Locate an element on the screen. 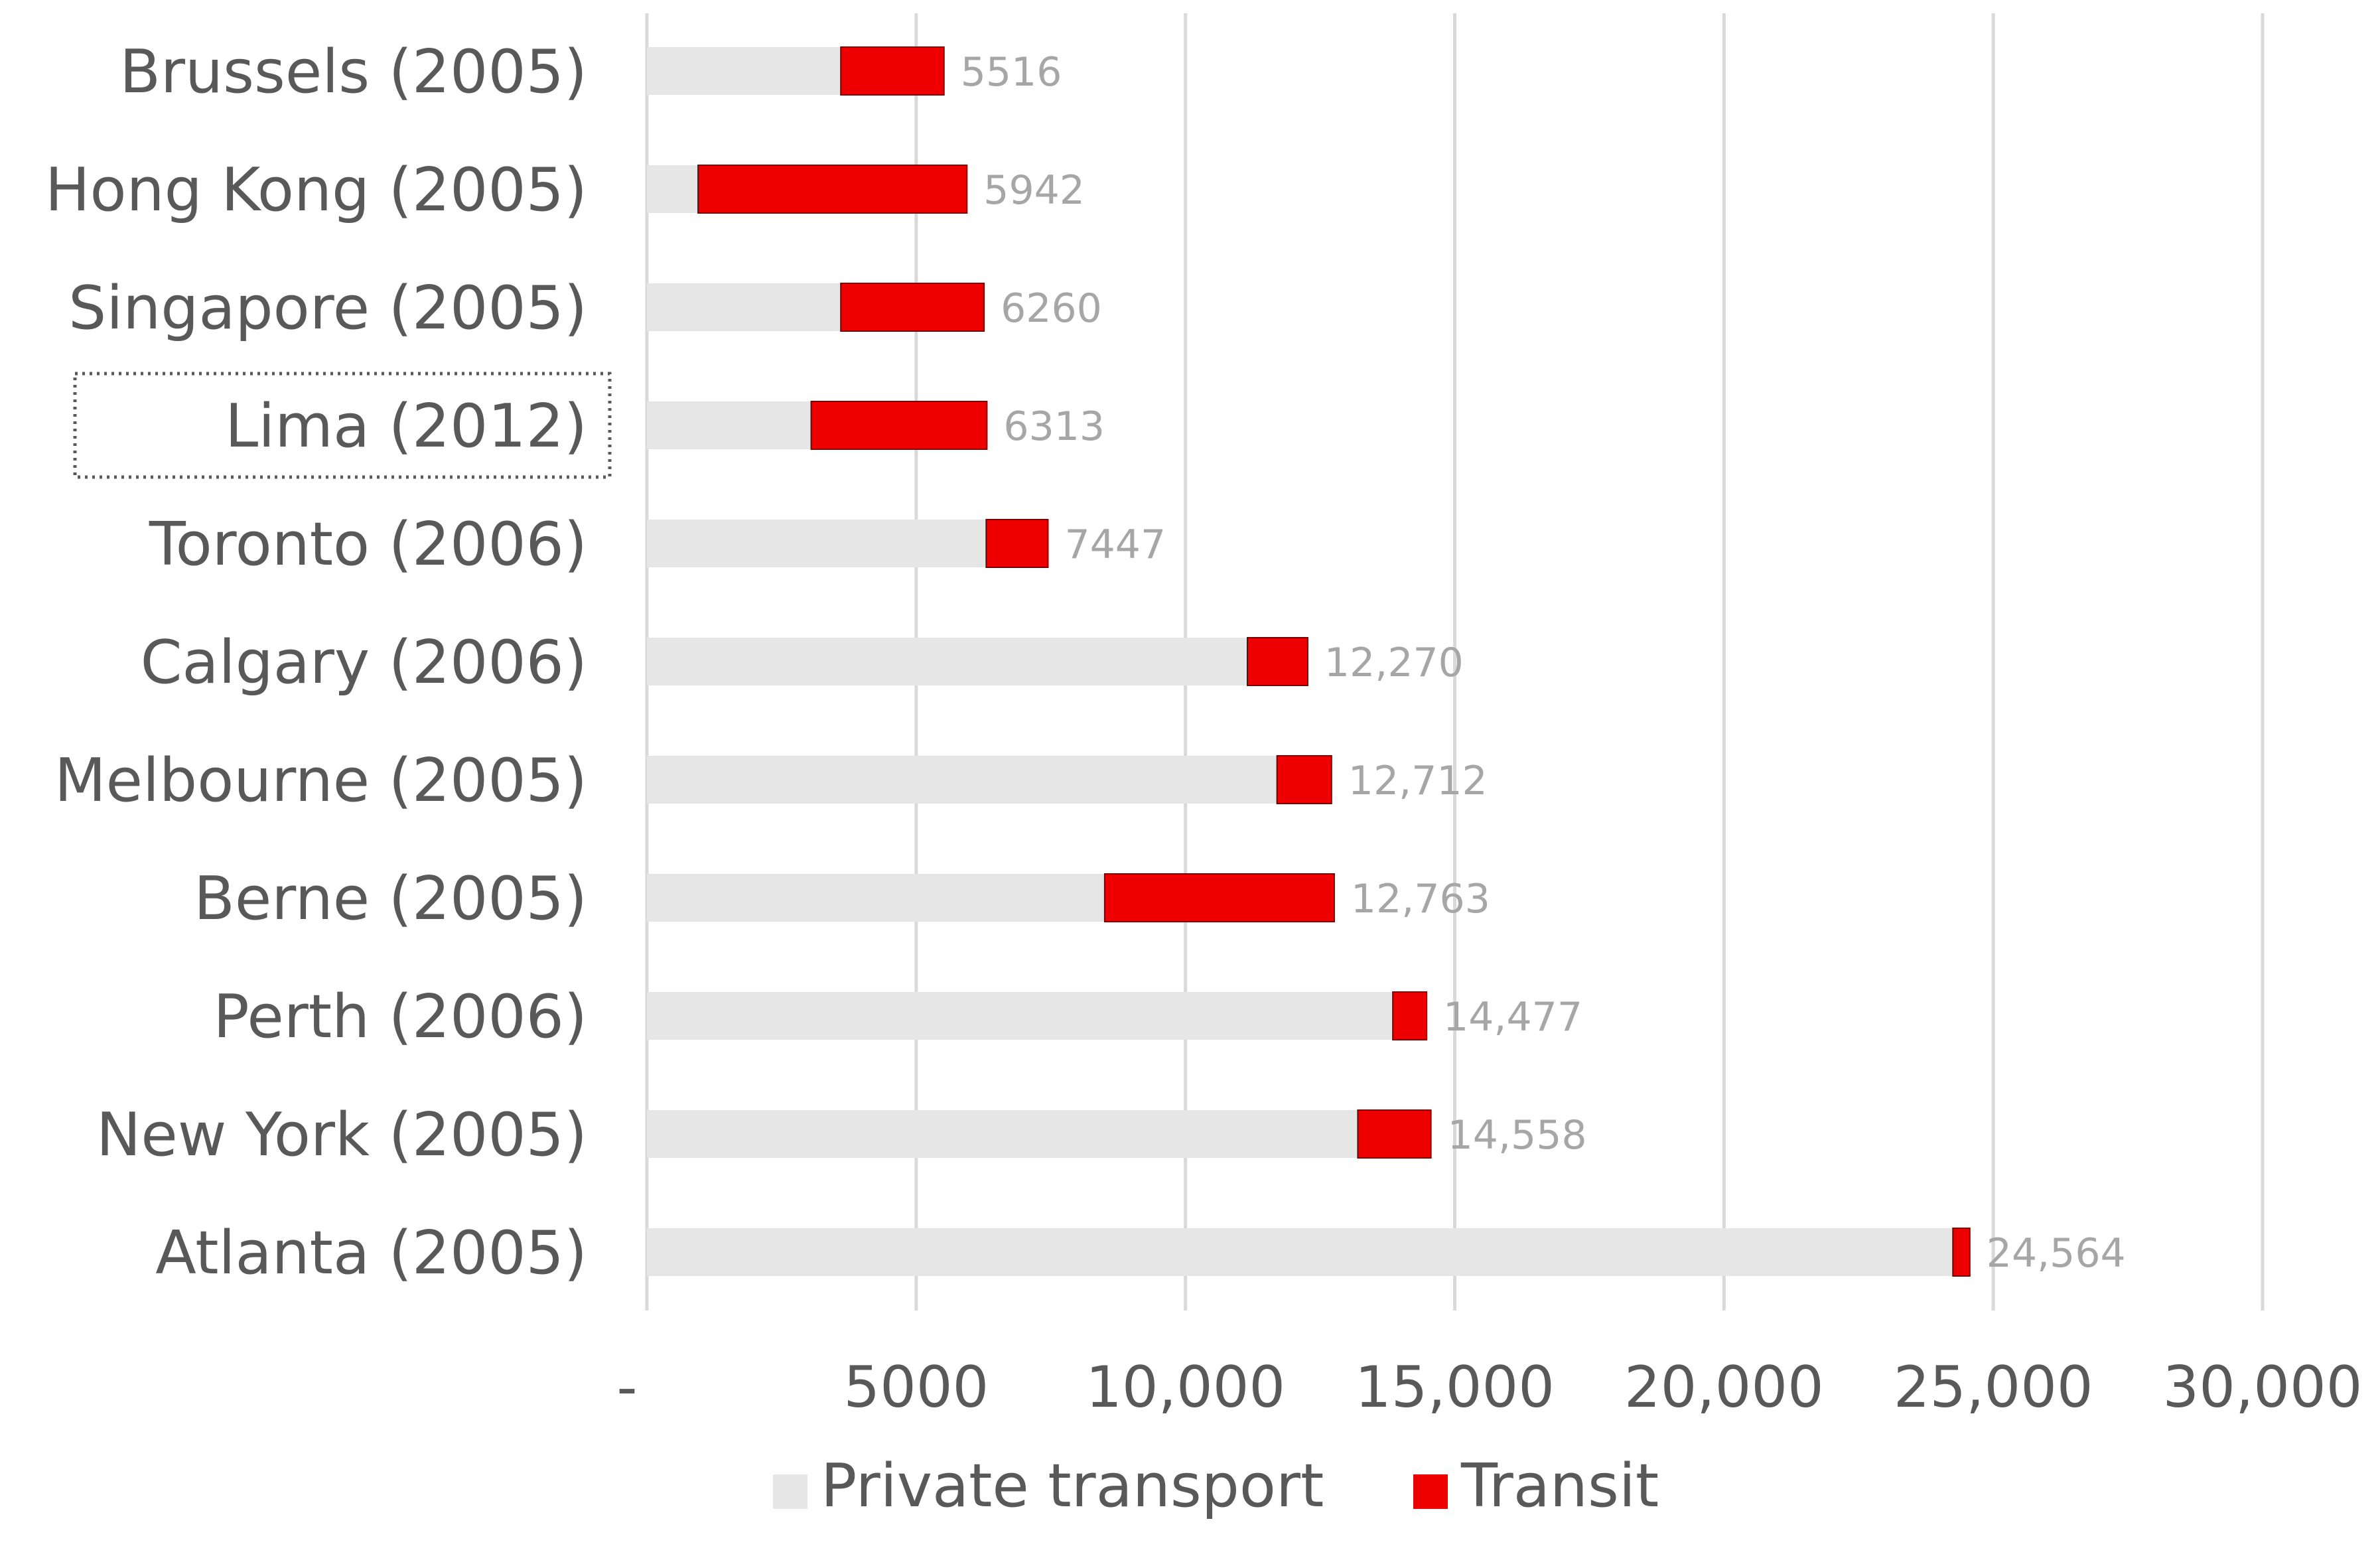 The height and width of the screenshot is (1562, 2380). category-label: Atlanta (2005) is located at coordinates (371, 1253).